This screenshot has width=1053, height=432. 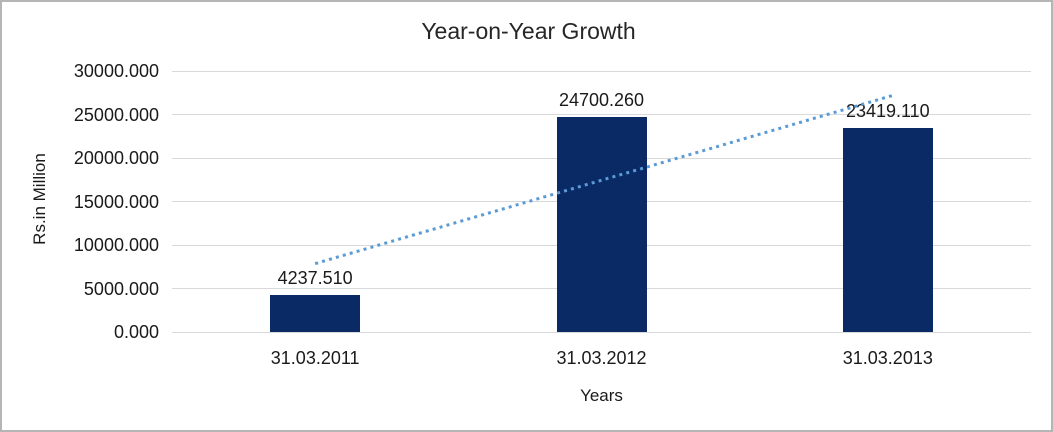 What do you see at coordinates (601, 100) in the screenshot?
I see `bar-value-label: 24700.260` at bounding box center [601, 100].